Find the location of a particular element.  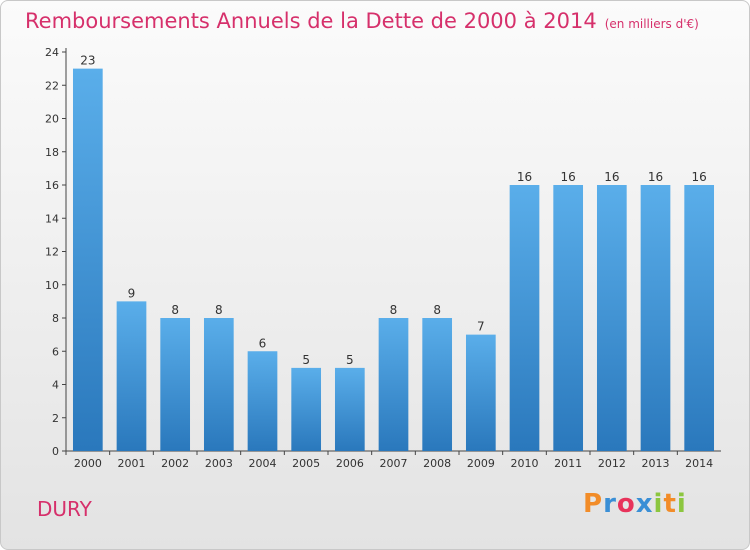

value-label-2003: 8 is located at coordinates (219, 310).